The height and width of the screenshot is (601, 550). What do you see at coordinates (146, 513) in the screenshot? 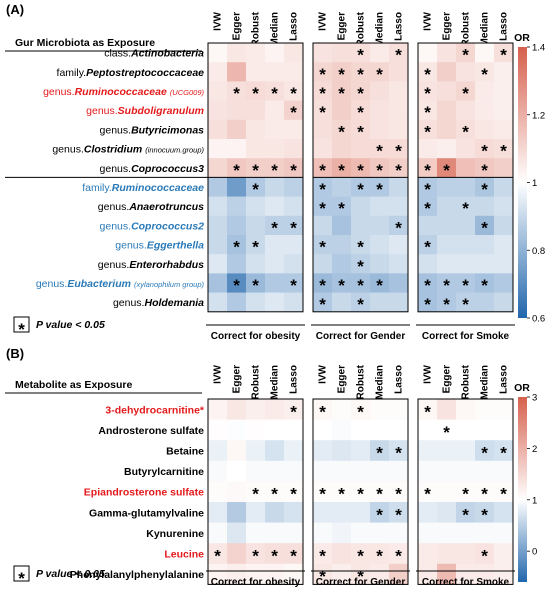
I see `row-label: Gamma-glutamylvaline` at bounding box center [146, 513].